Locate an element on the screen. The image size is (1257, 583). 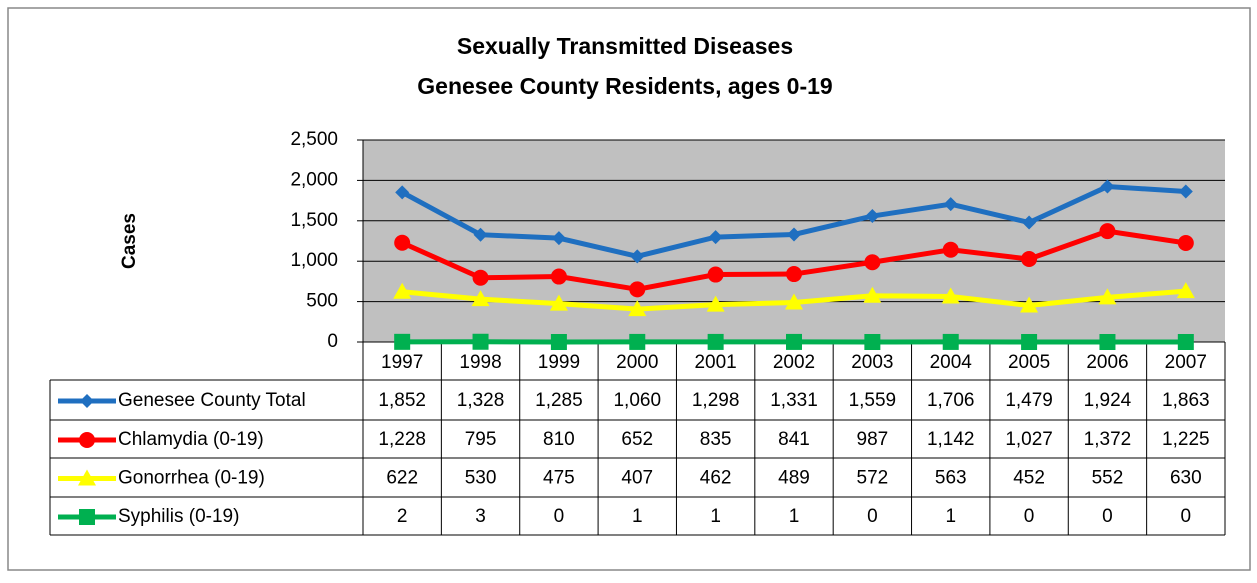
table-cell: 572 is located at coordinates (873, 478).